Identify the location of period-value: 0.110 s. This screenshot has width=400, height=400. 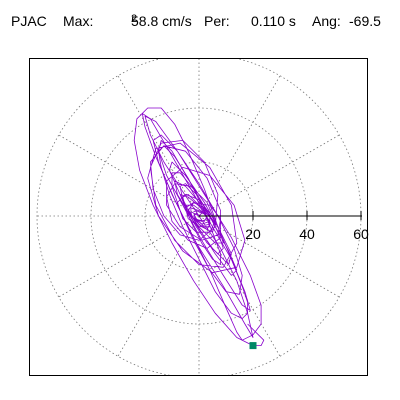
(273, 21).